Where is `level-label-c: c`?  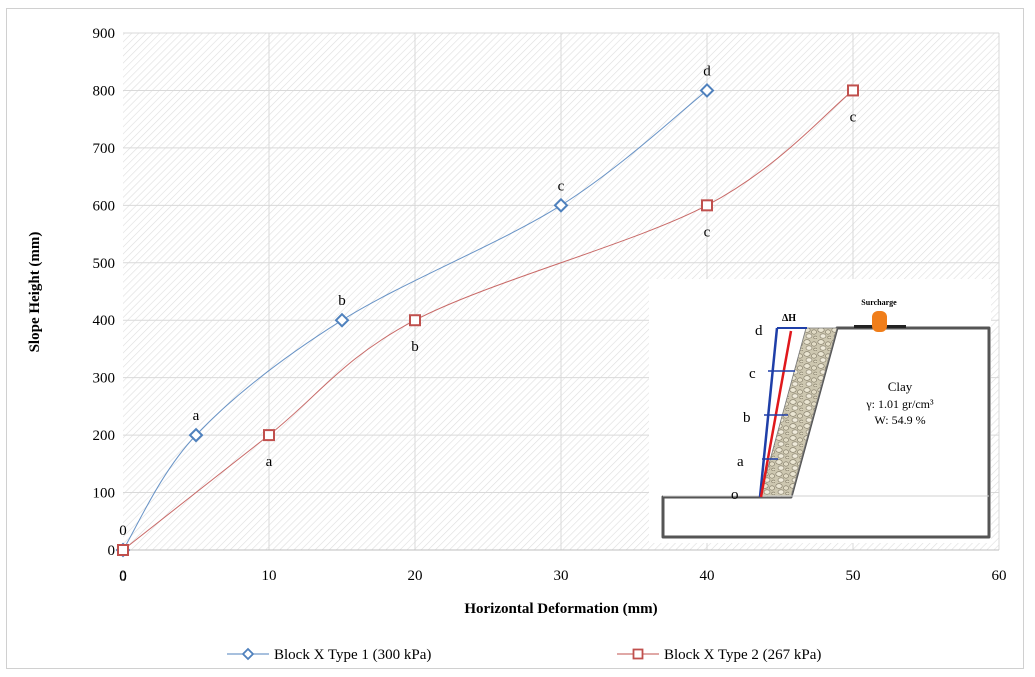 level-label-c: c is located at coordinates (752, 374).